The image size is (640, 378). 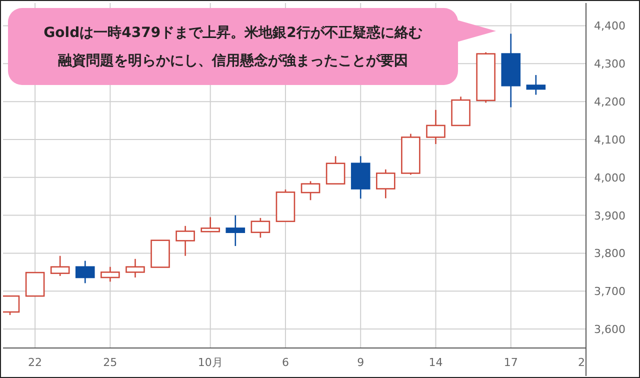 I want to click on annotation: 融資問題を明らかにし、信用懸念が強まったことが要因, so click(x=233, y=61).